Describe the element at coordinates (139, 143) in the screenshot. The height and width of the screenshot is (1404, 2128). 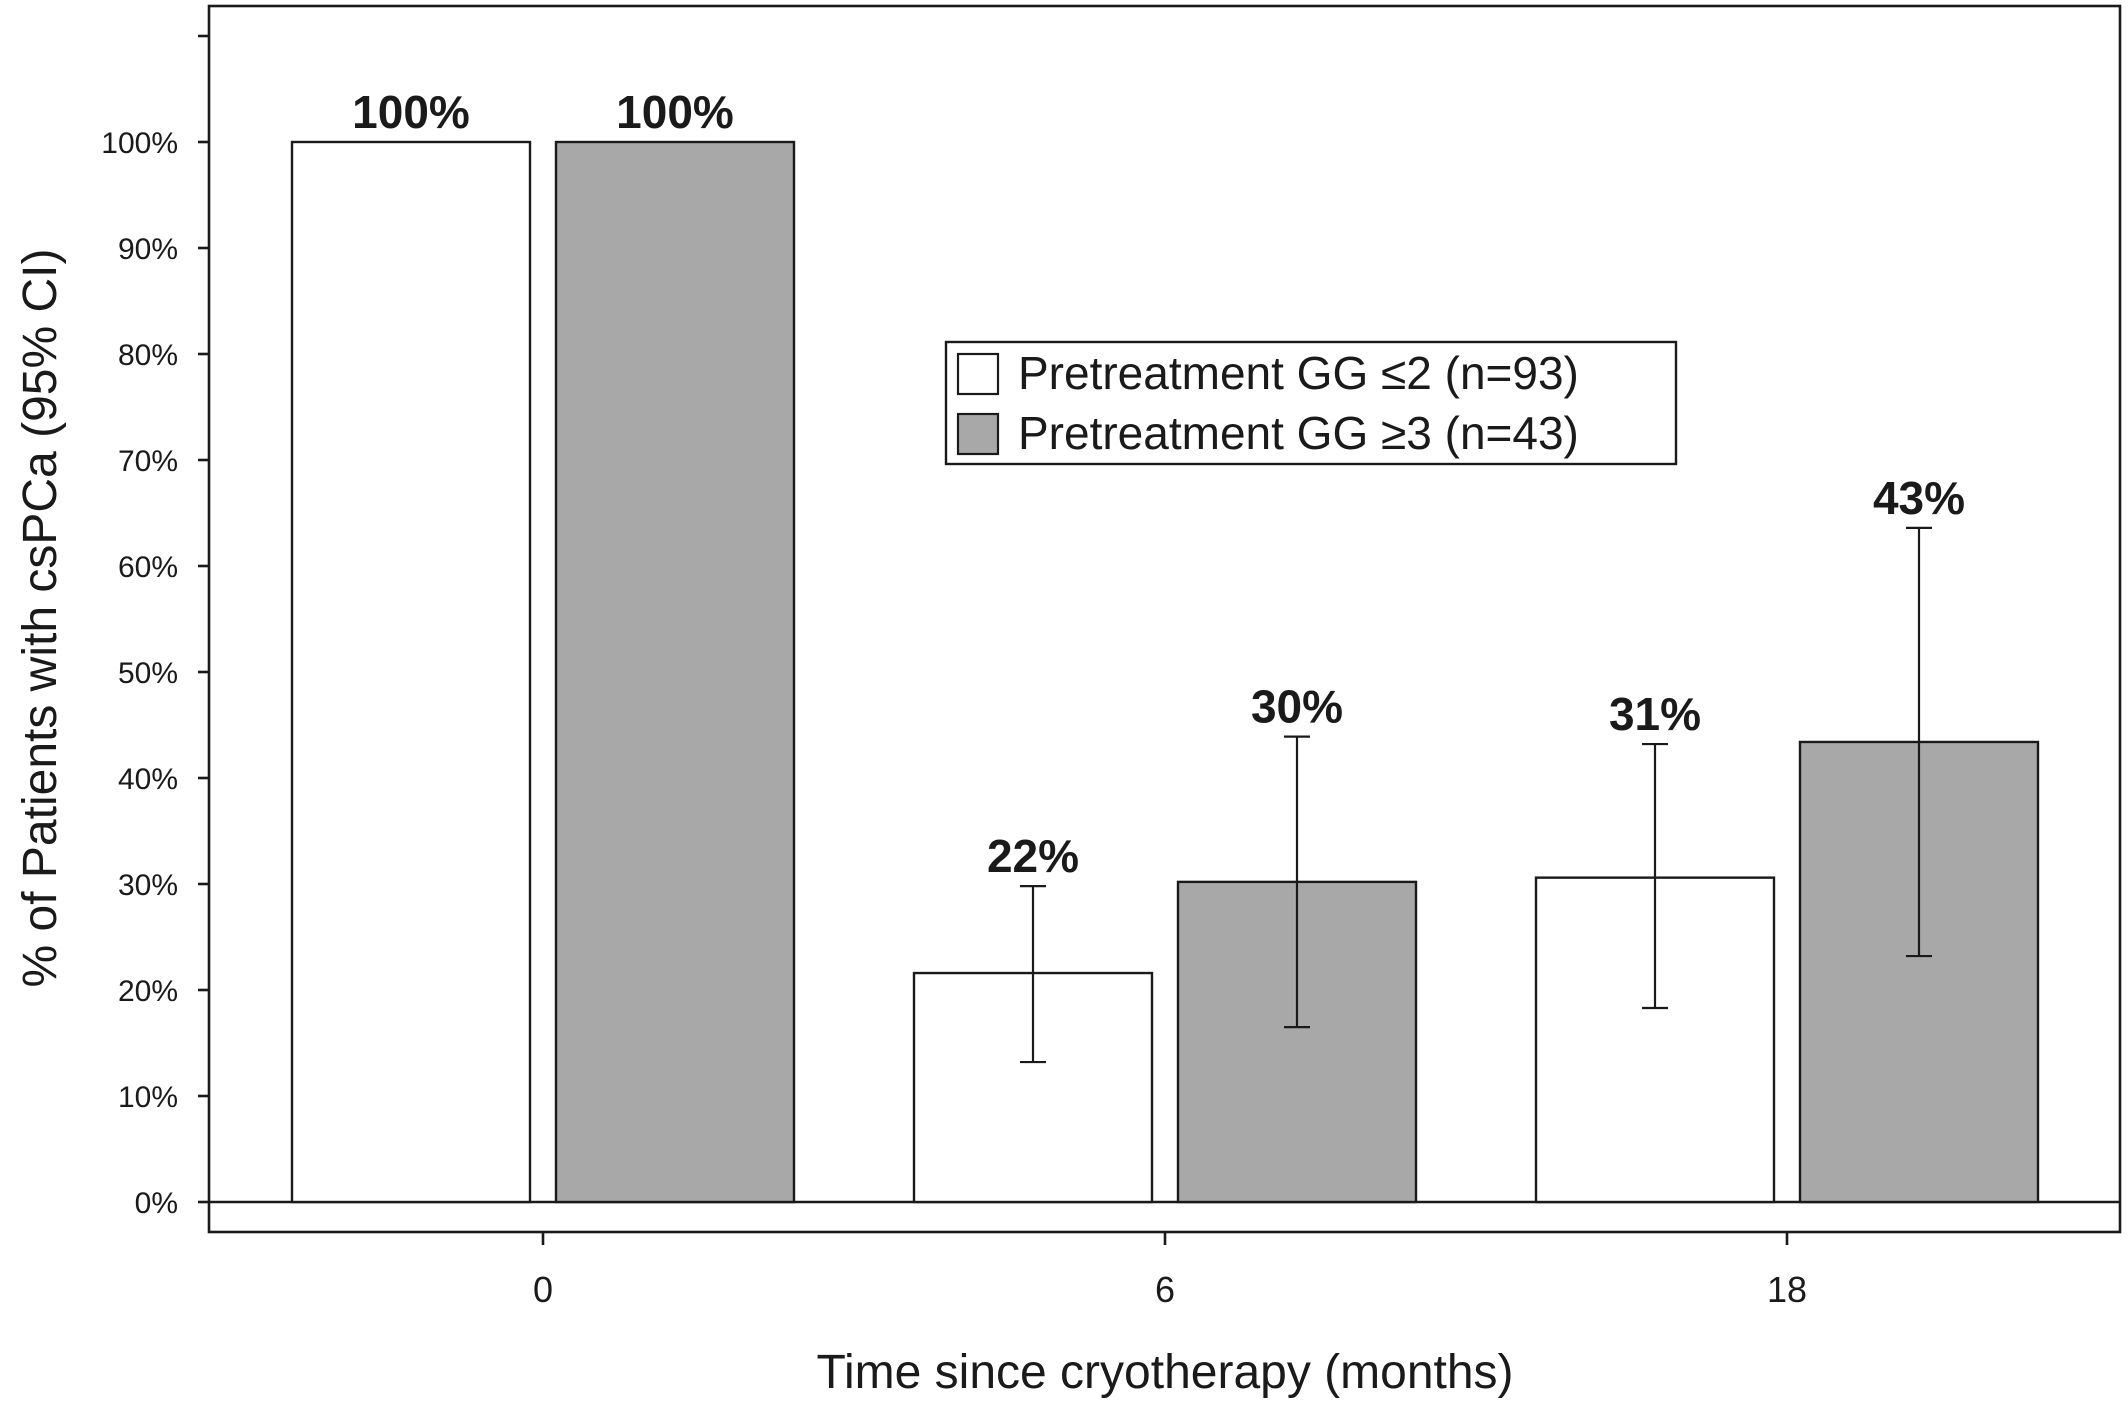
I see `y-tick-label: 100%` at that location.